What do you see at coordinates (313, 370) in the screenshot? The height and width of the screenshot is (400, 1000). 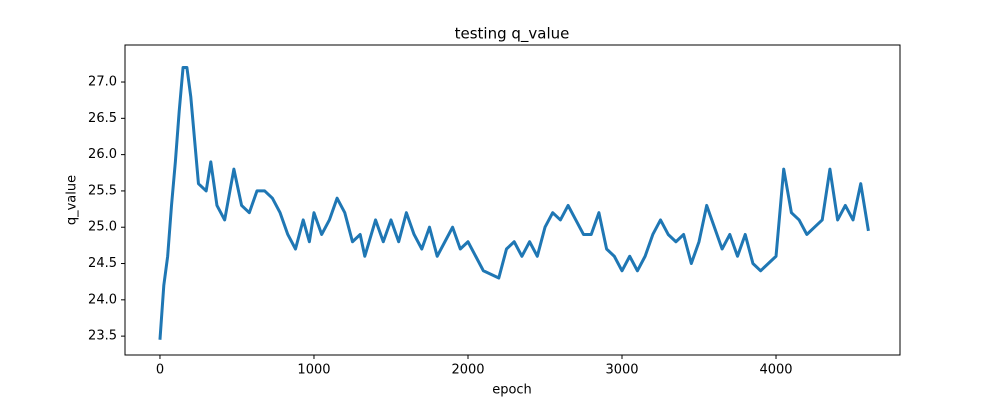 I see `x-tick-label: 1000` at bounding box center [313, 370].